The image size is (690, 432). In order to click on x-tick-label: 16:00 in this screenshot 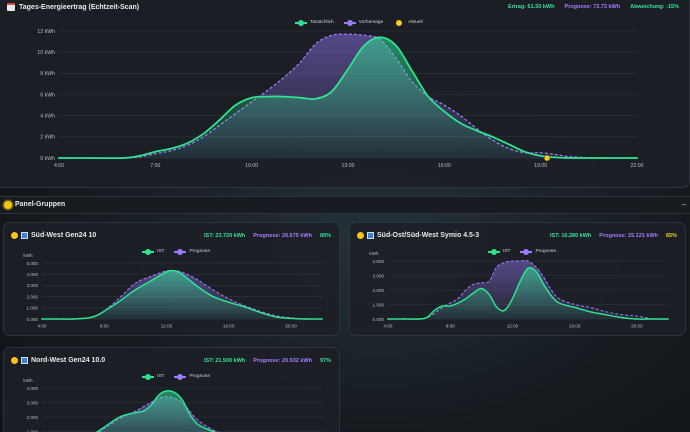, I will do `click(229, 326)`.